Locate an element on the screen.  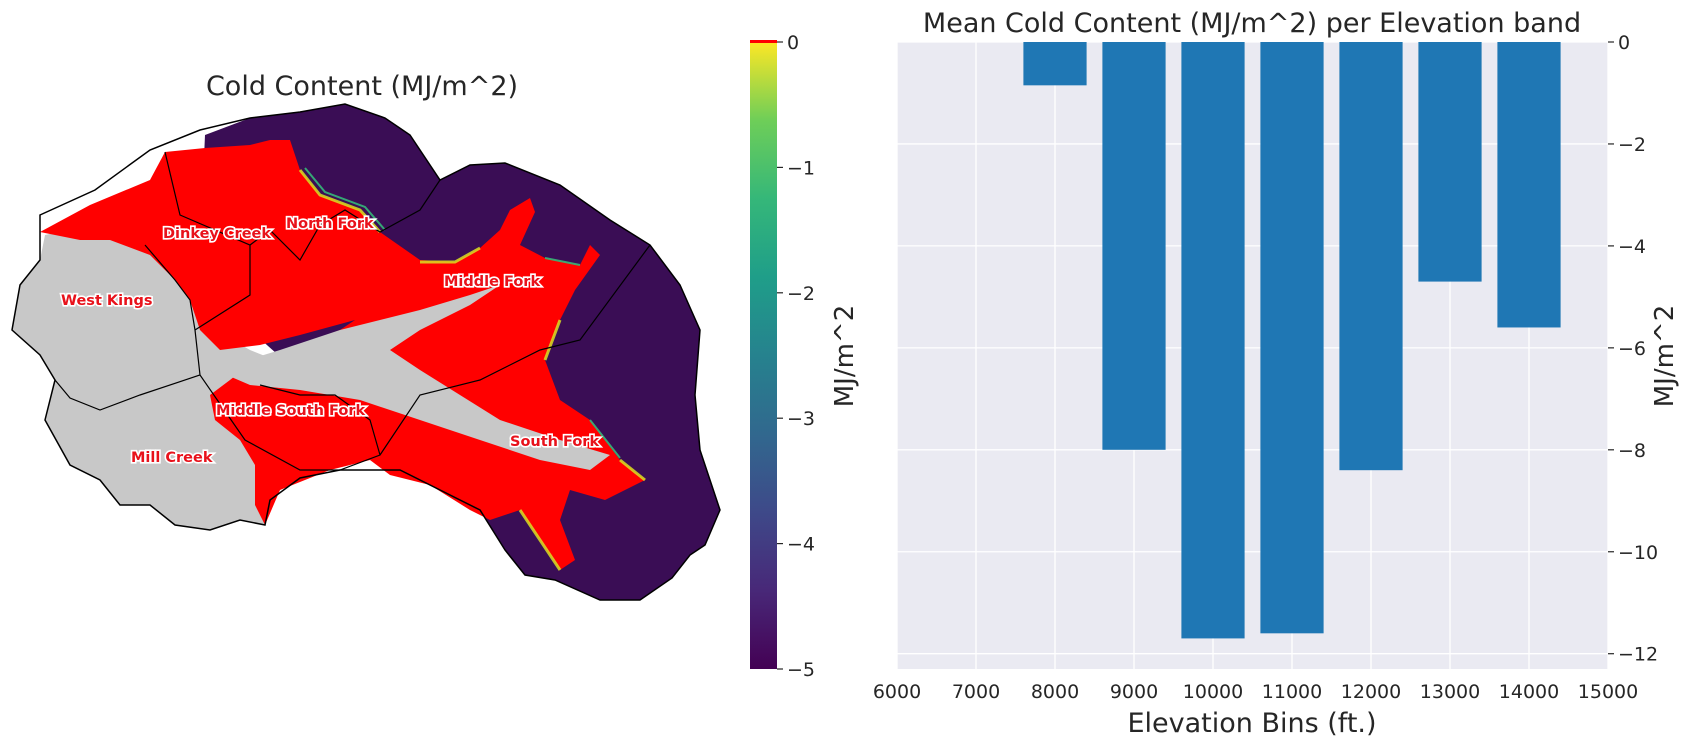
x-tick-label: 7000 is located at coordinates (976, 692).